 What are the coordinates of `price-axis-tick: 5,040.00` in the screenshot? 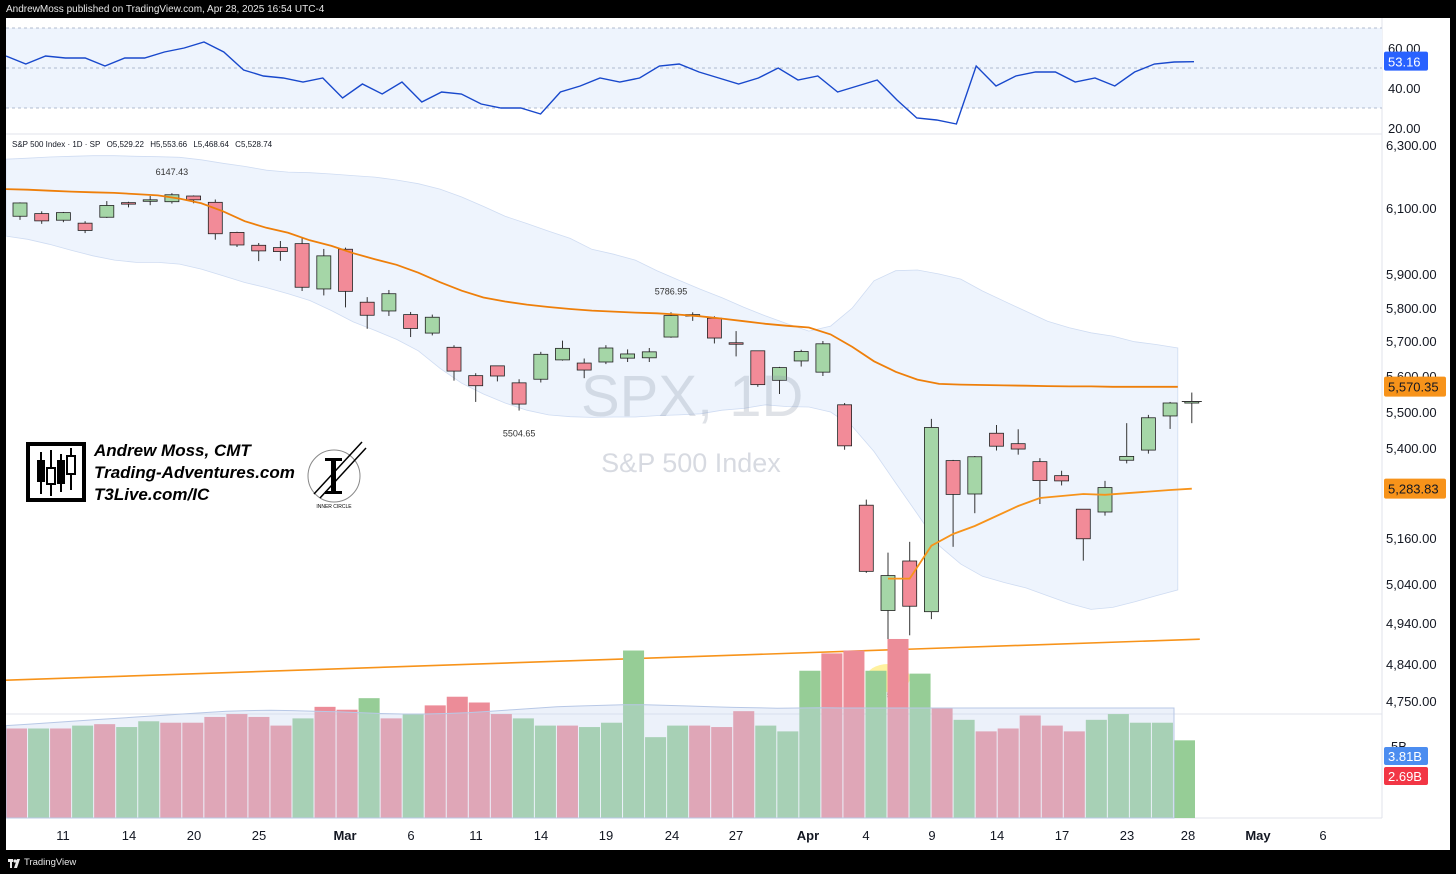 It's located at (1411, 584).